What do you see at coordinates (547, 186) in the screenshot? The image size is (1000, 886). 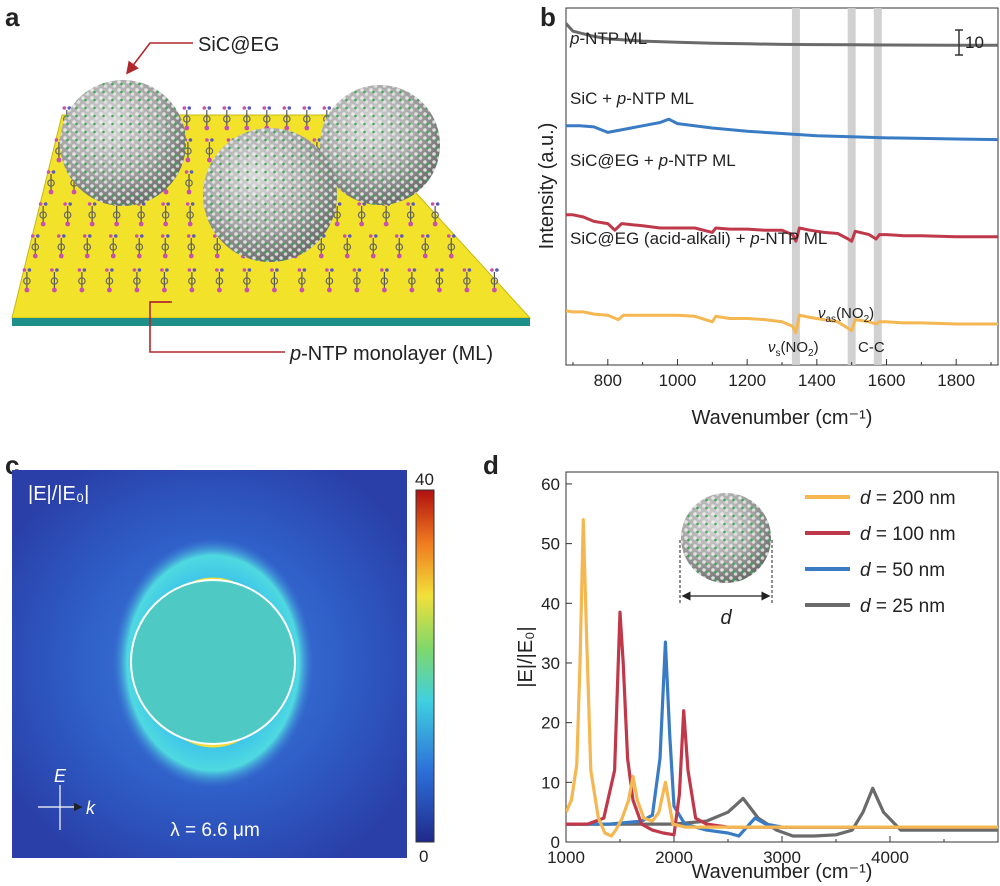 I see `panel-b-ylabel: Intensity (a.u.)` at bounding box center [547, 186].